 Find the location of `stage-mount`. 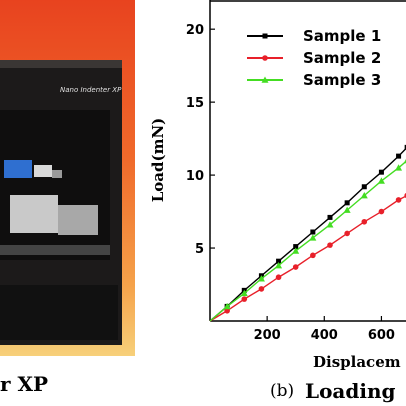

stage-mount is located at coordinates (78, 220).